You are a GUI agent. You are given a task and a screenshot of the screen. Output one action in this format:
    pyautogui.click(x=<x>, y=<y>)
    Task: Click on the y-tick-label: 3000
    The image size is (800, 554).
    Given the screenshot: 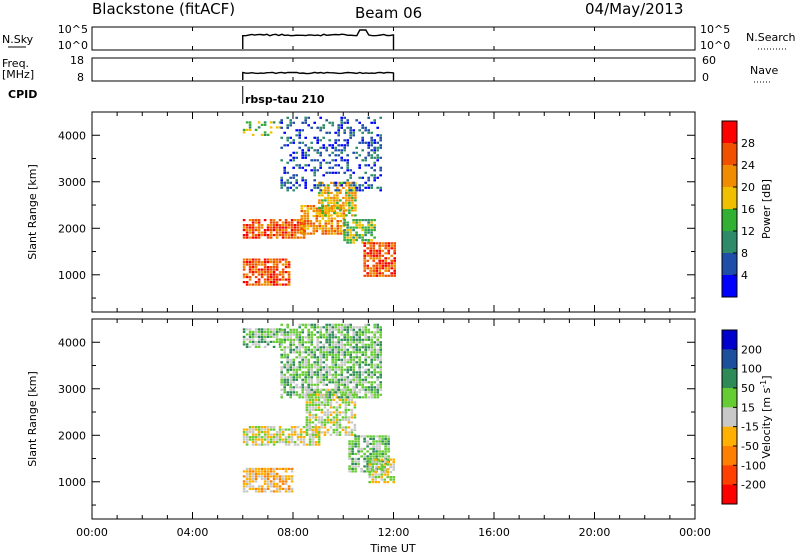 What is the action you would take?
    pyautogui.click(x=72, y=182)
    